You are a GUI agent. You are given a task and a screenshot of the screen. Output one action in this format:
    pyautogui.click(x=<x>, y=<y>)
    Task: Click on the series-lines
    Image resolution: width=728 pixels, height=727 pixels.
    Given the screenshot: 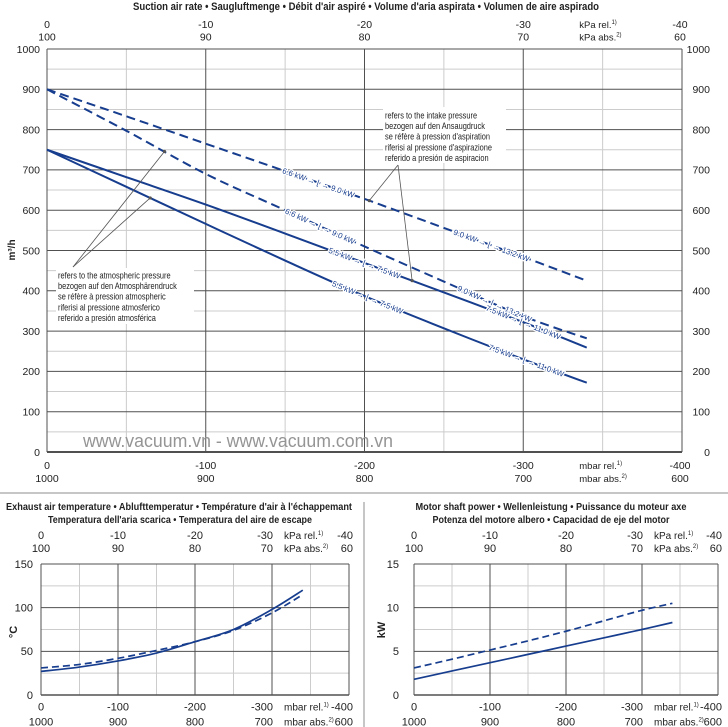 What is the action you would take?
    pyautogui.click(x=172, y=631)
    